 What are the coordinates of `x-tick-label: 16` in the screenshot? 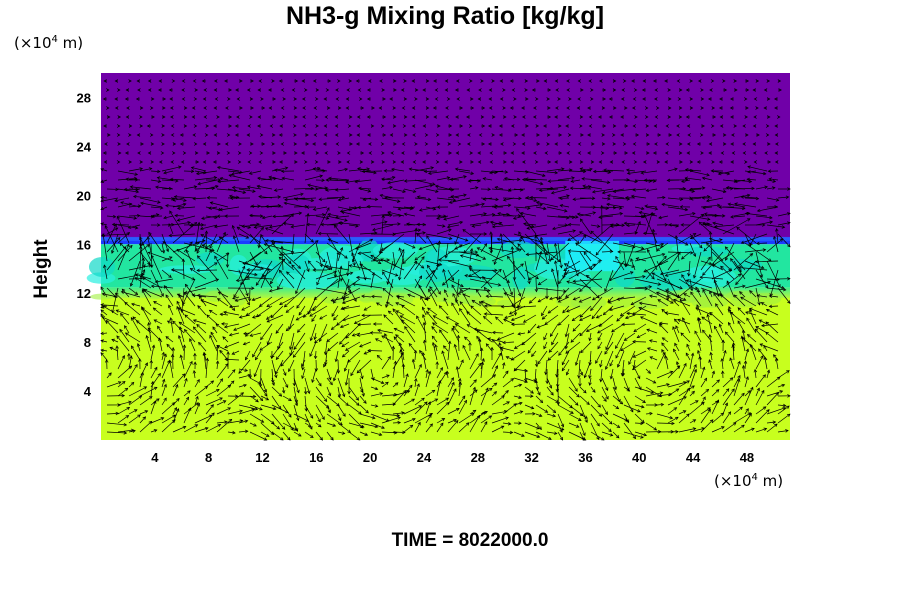 It's located at (316, 457).